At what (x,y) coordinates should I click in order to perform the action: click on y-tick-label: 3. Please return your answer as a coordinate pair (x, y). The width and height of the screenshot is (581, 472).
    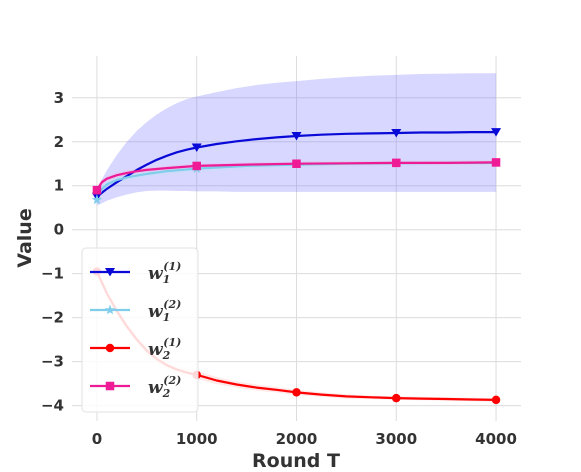
    Looking at the image, I should click on (59, 98).